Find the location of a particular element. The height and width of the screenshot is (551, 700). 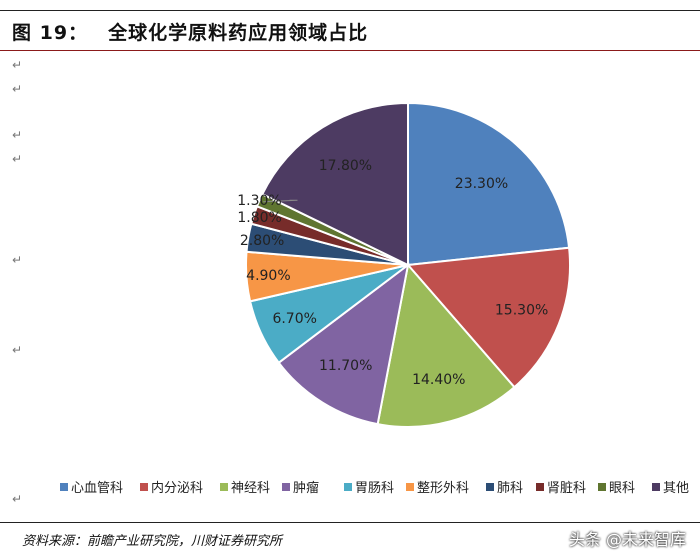

legend-label: 内分泌科 is located at coordinates (177, 488).